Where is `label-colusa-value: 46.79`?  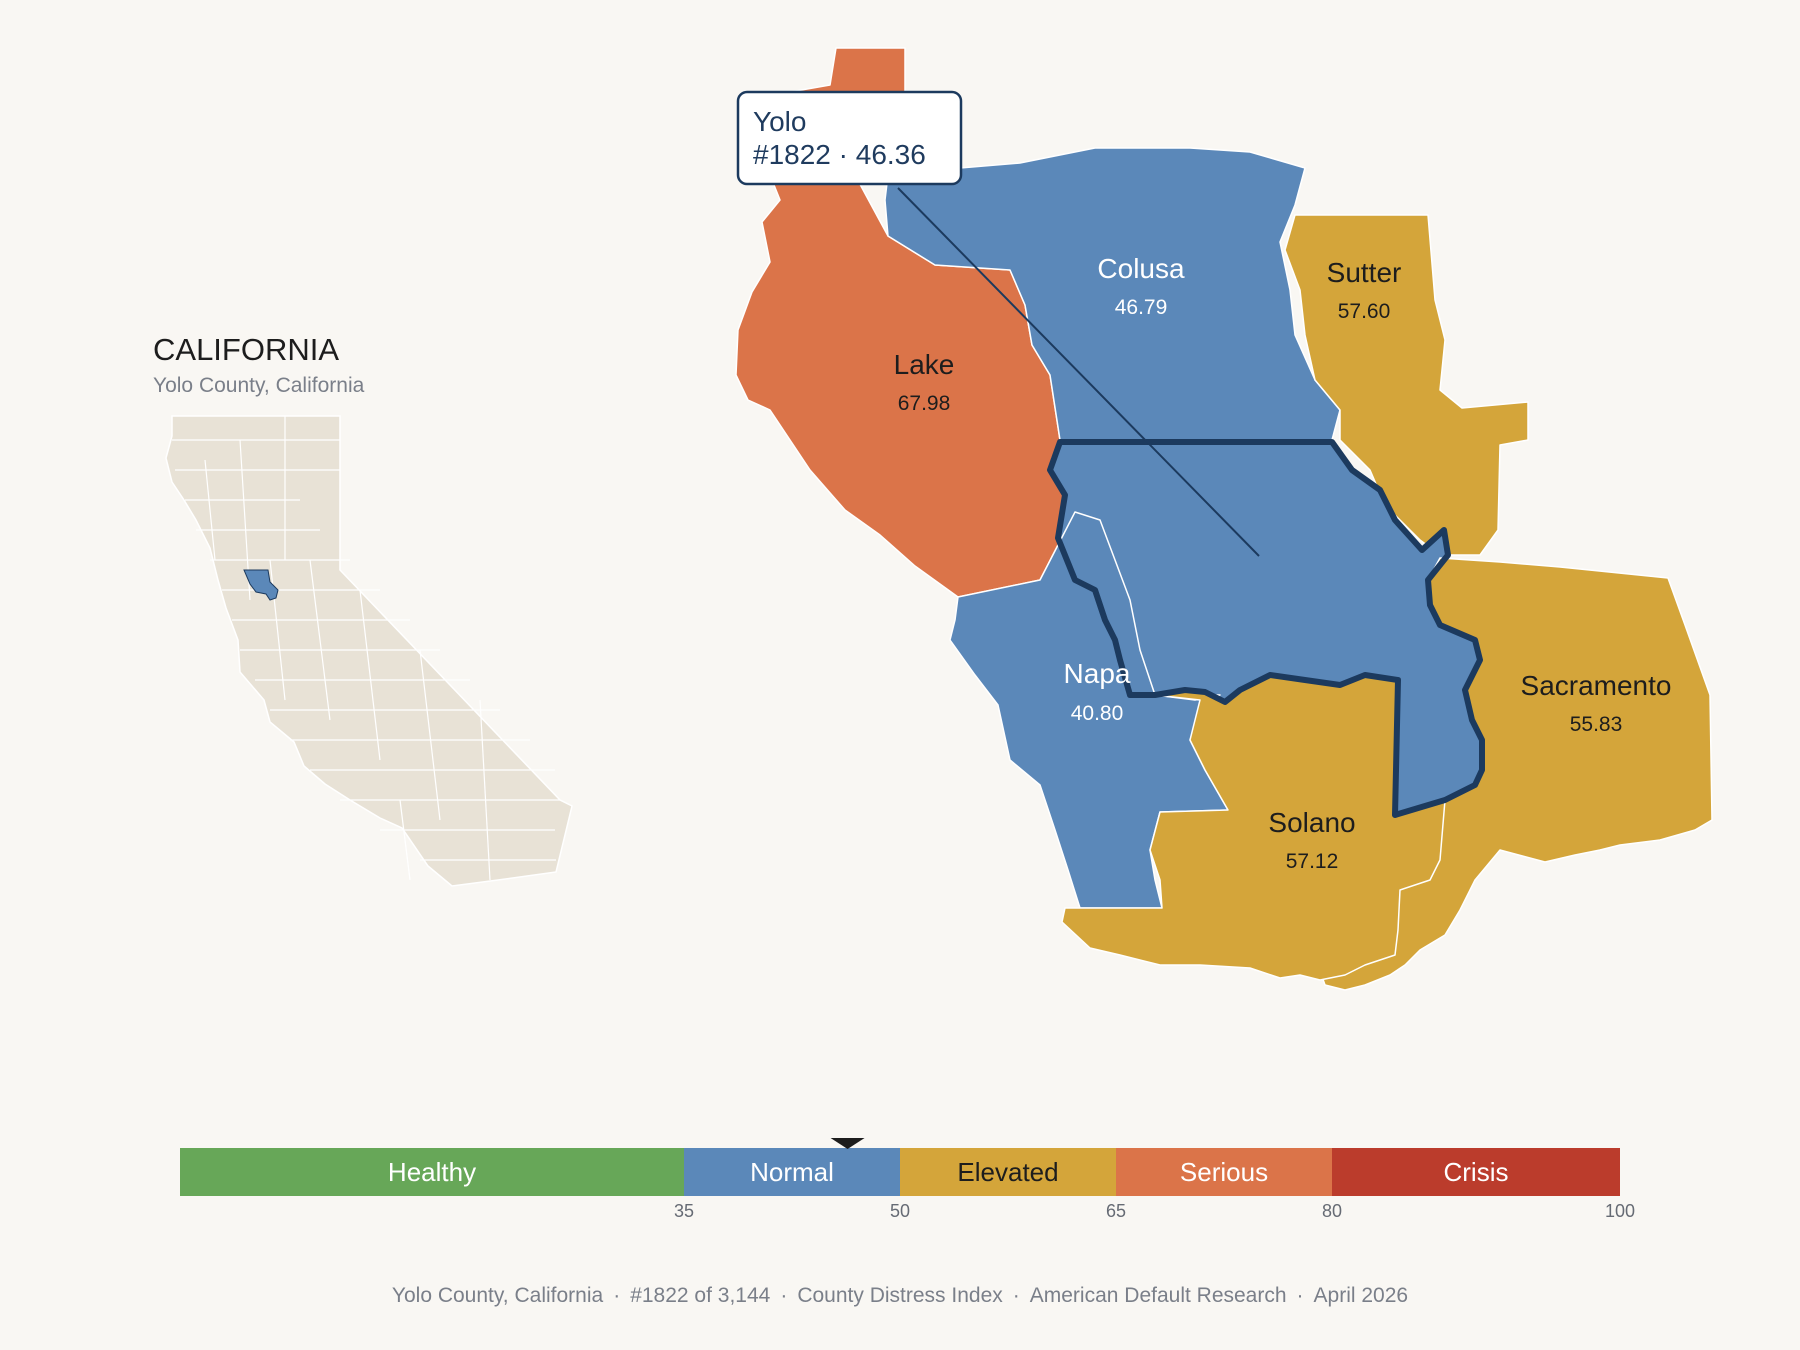
label-colusa-value: 46.79 is located at coordinates (1141, 307).